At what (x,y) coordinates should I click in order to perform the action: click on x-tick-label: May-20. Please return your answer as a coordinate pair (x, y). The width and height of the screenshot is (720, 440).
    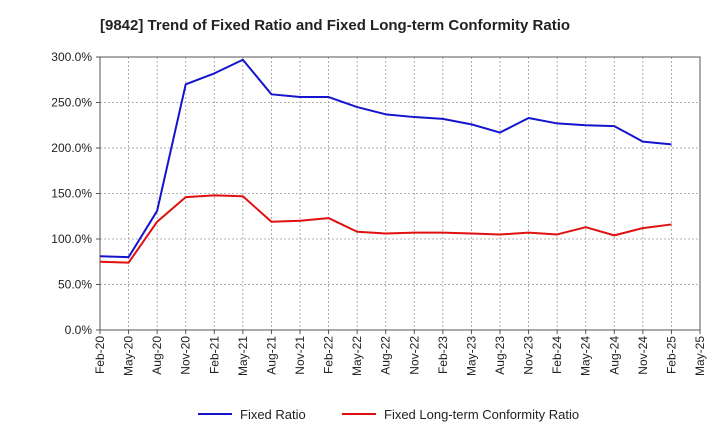
    Looking at the image, I should click on (129, 356).